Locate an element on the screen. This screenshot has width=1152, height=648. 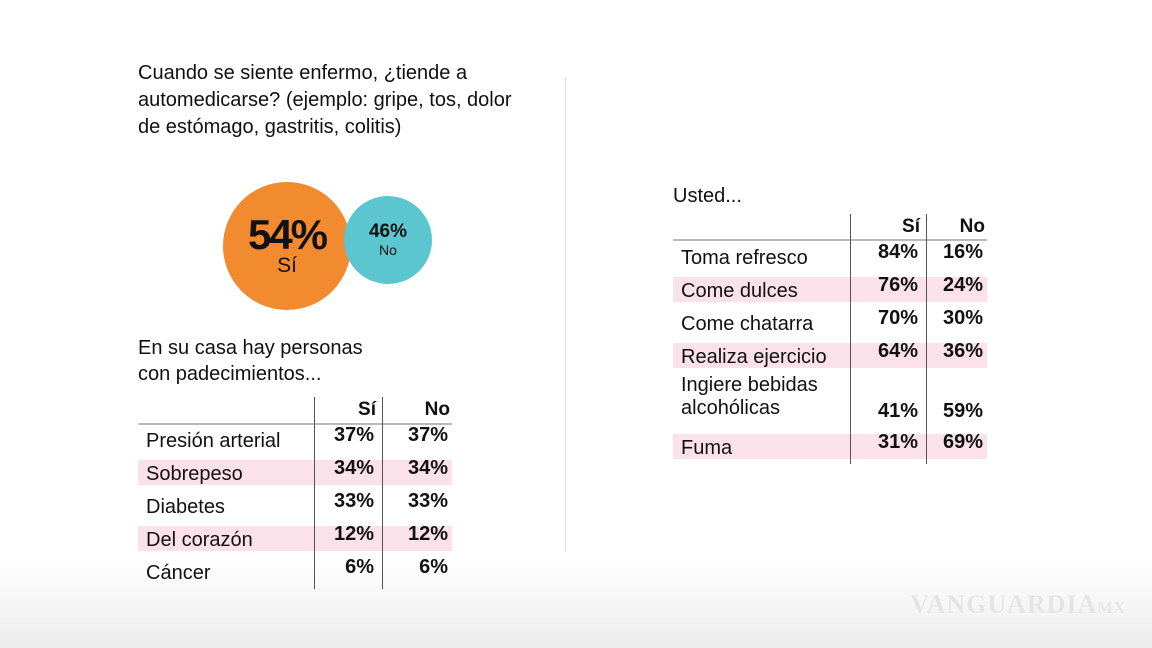
table-row: Ingiere bebidas alcohólicas 41% 59% is located at coordinates (830, 401).